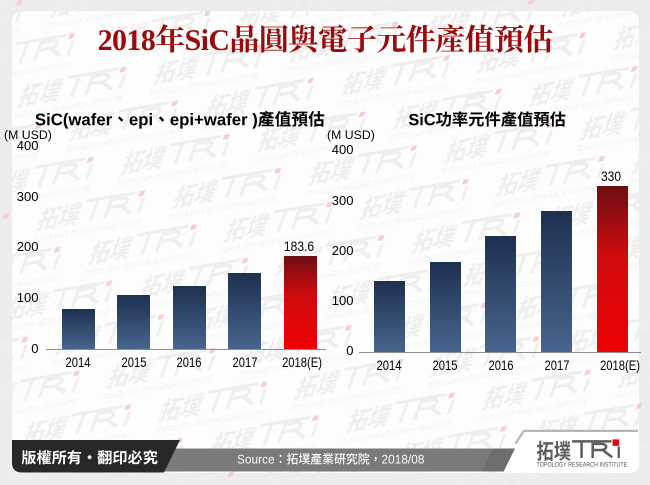  Describe the element at coordinates (351, 134) in the screenshot. I see `y-axis-unit-label: (M USD)` at that location.